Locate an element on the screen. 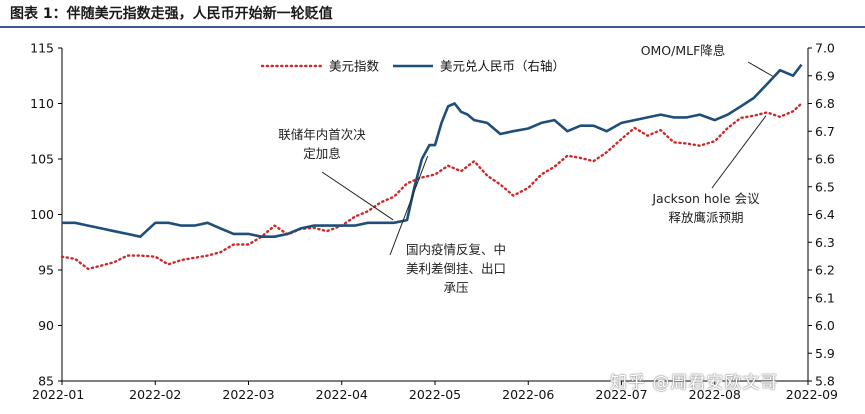  y-right-tick-label: 6.4 is located at coordinates (825, 214).